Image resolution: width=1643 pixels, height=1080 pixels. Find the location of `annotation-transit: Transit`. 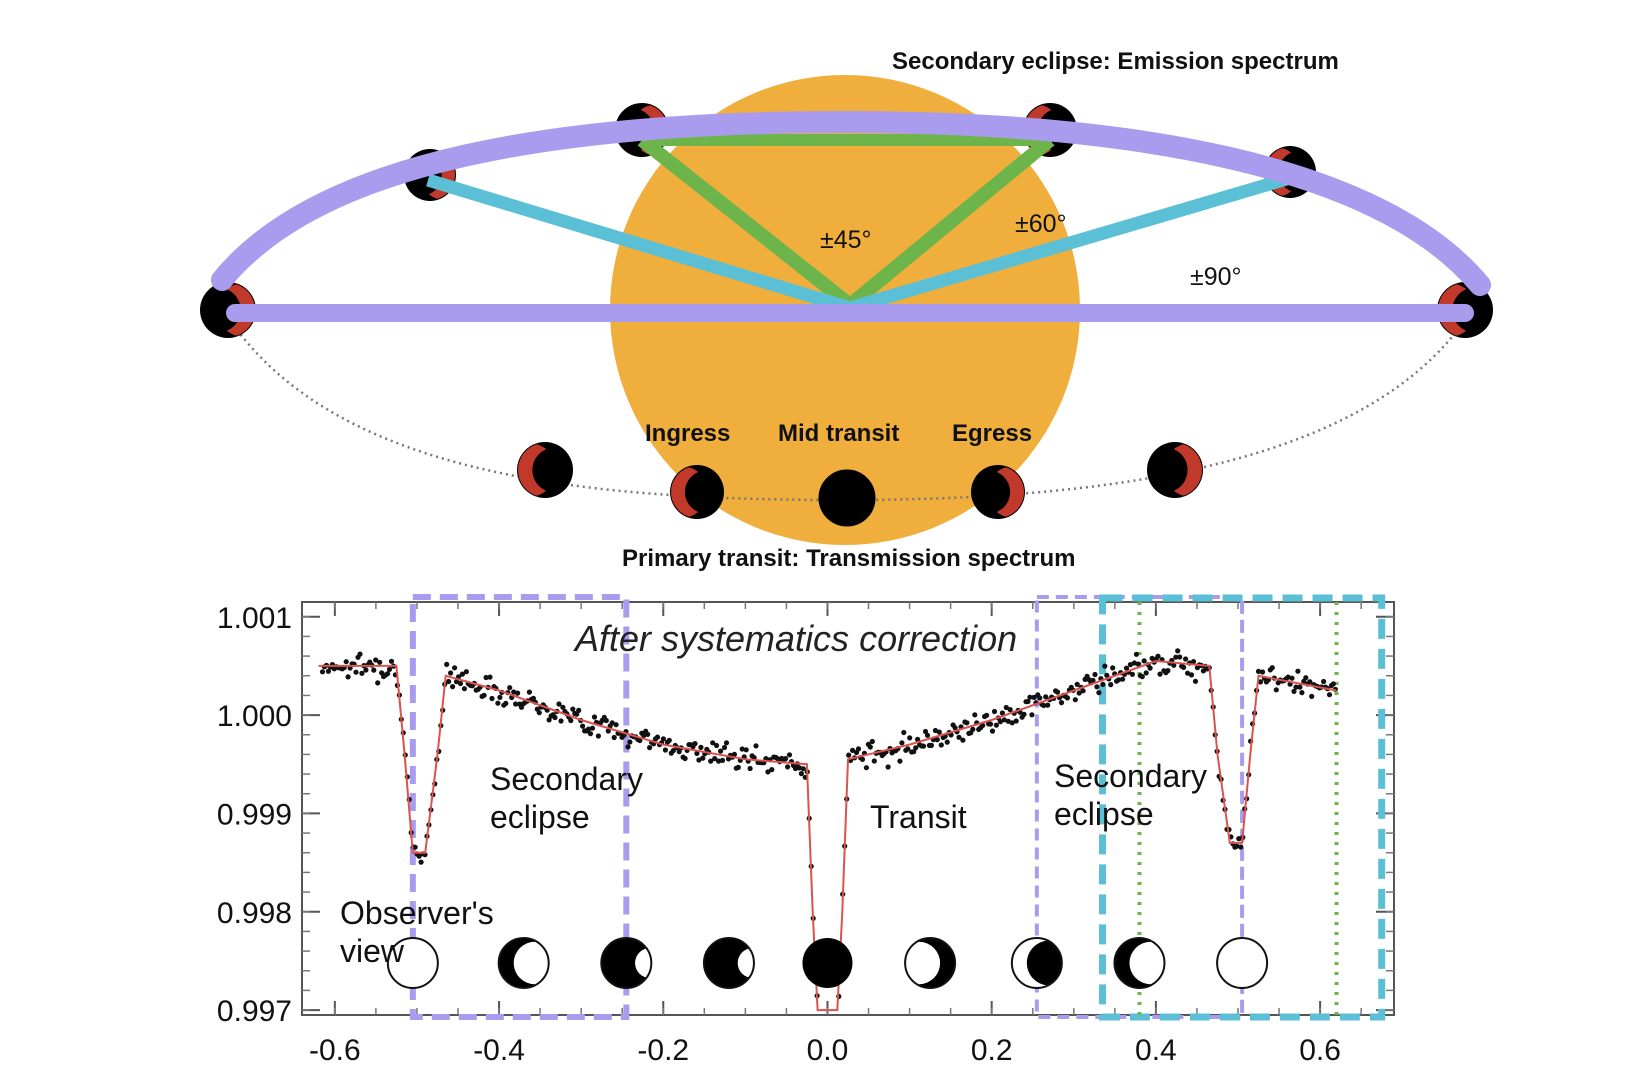

annotation-transit: Transit is located at coordinates (918, 817).